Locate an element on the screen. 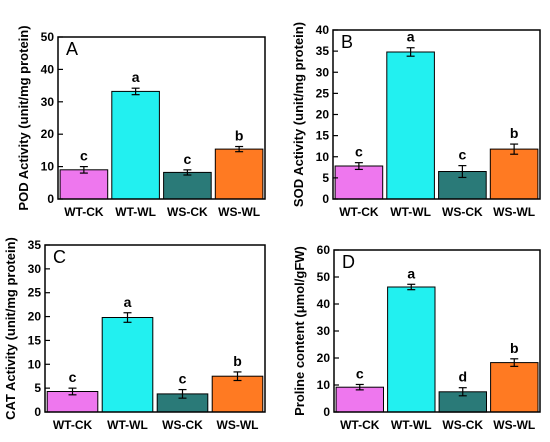 The height and width of the screenshot is (442, 550). y-axis-title: POD Activity (unit/mg protein) is located at coordinates (23, 117).